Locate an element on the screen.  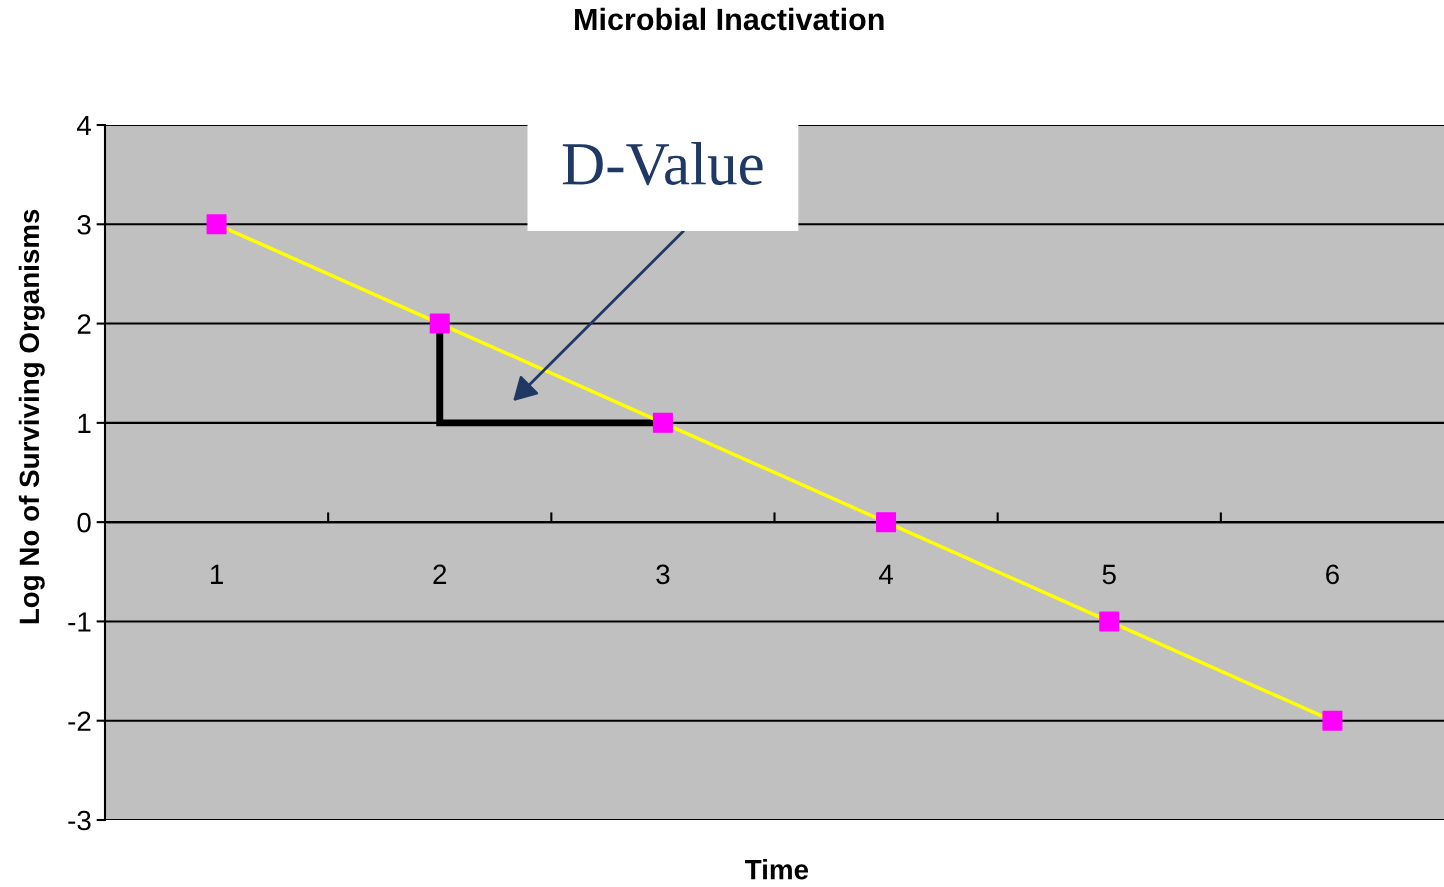
y-tick-label: 2 is located at coordinates (84, 324).